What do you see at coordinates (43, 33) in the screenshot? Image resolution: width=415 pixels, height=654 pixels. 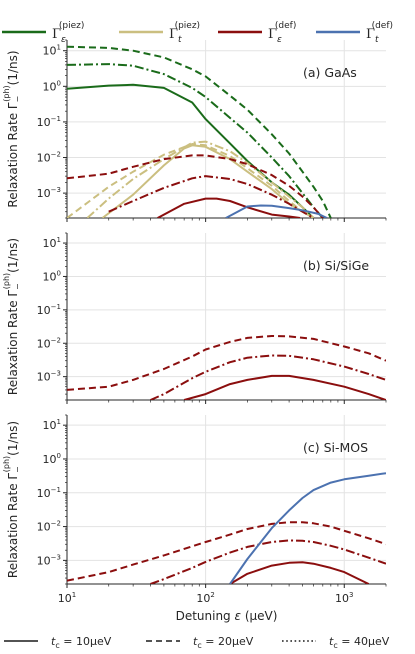 I see `legend-entry: Γε(piez)` at bounding box center [43, 33].